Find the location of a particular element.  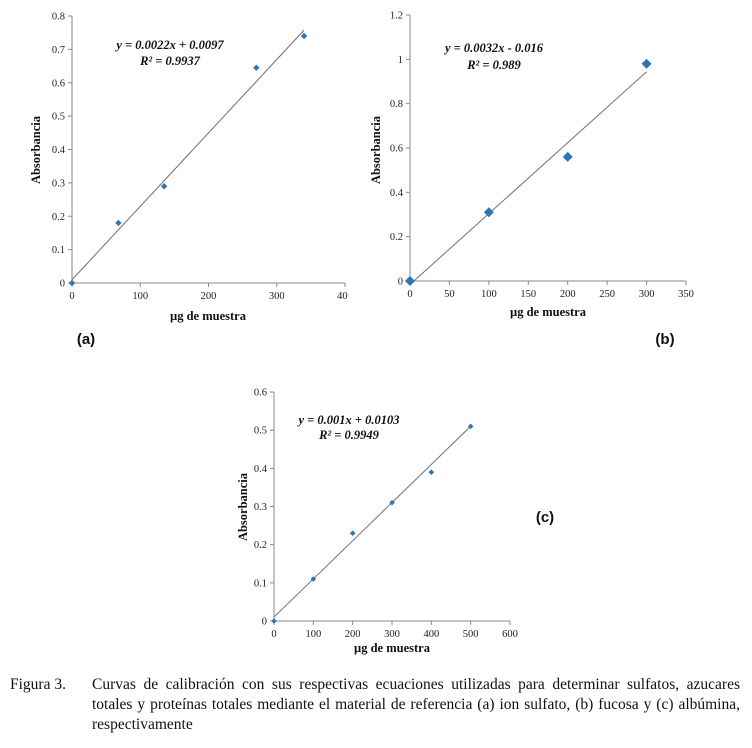

x-tick-label: 250 is located at coordinates (607, 294).